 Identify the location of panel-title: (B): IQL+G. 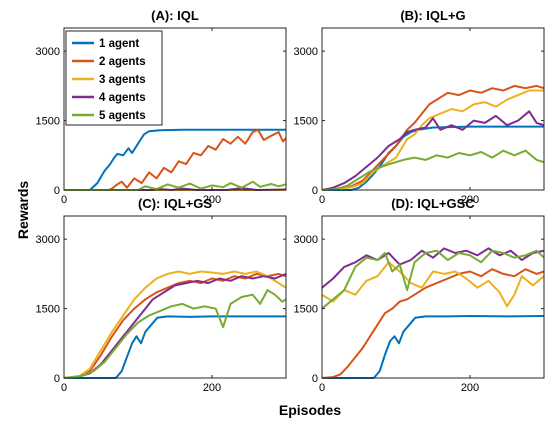
(432, 15).